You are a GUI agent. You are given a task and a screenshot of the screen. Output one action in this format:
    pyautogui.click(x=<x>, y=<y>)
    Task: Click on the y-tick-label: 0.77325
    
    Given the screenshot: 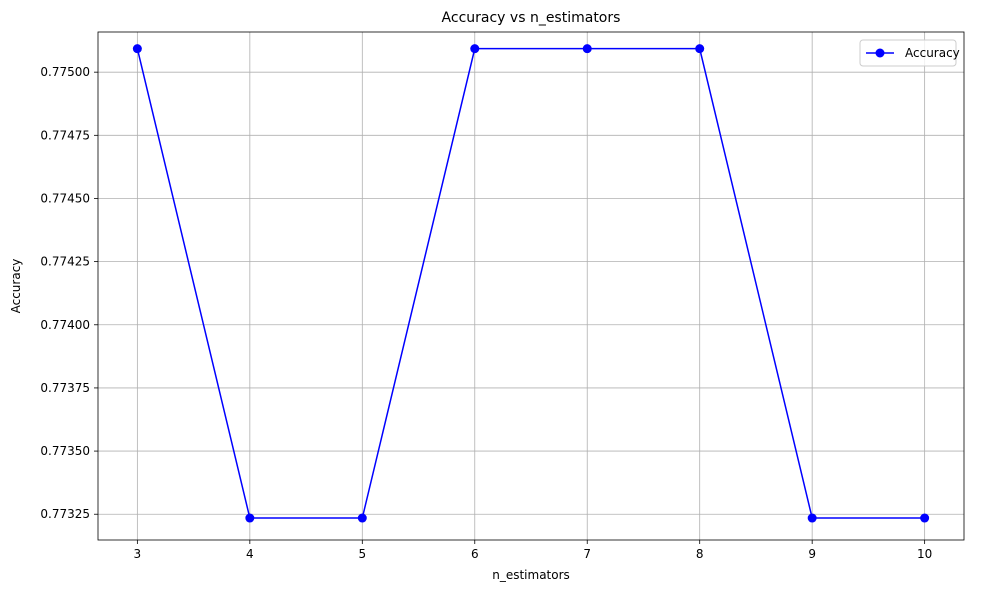 What is the action you would take?
    pyautogui.click(x=65, y=514)
    